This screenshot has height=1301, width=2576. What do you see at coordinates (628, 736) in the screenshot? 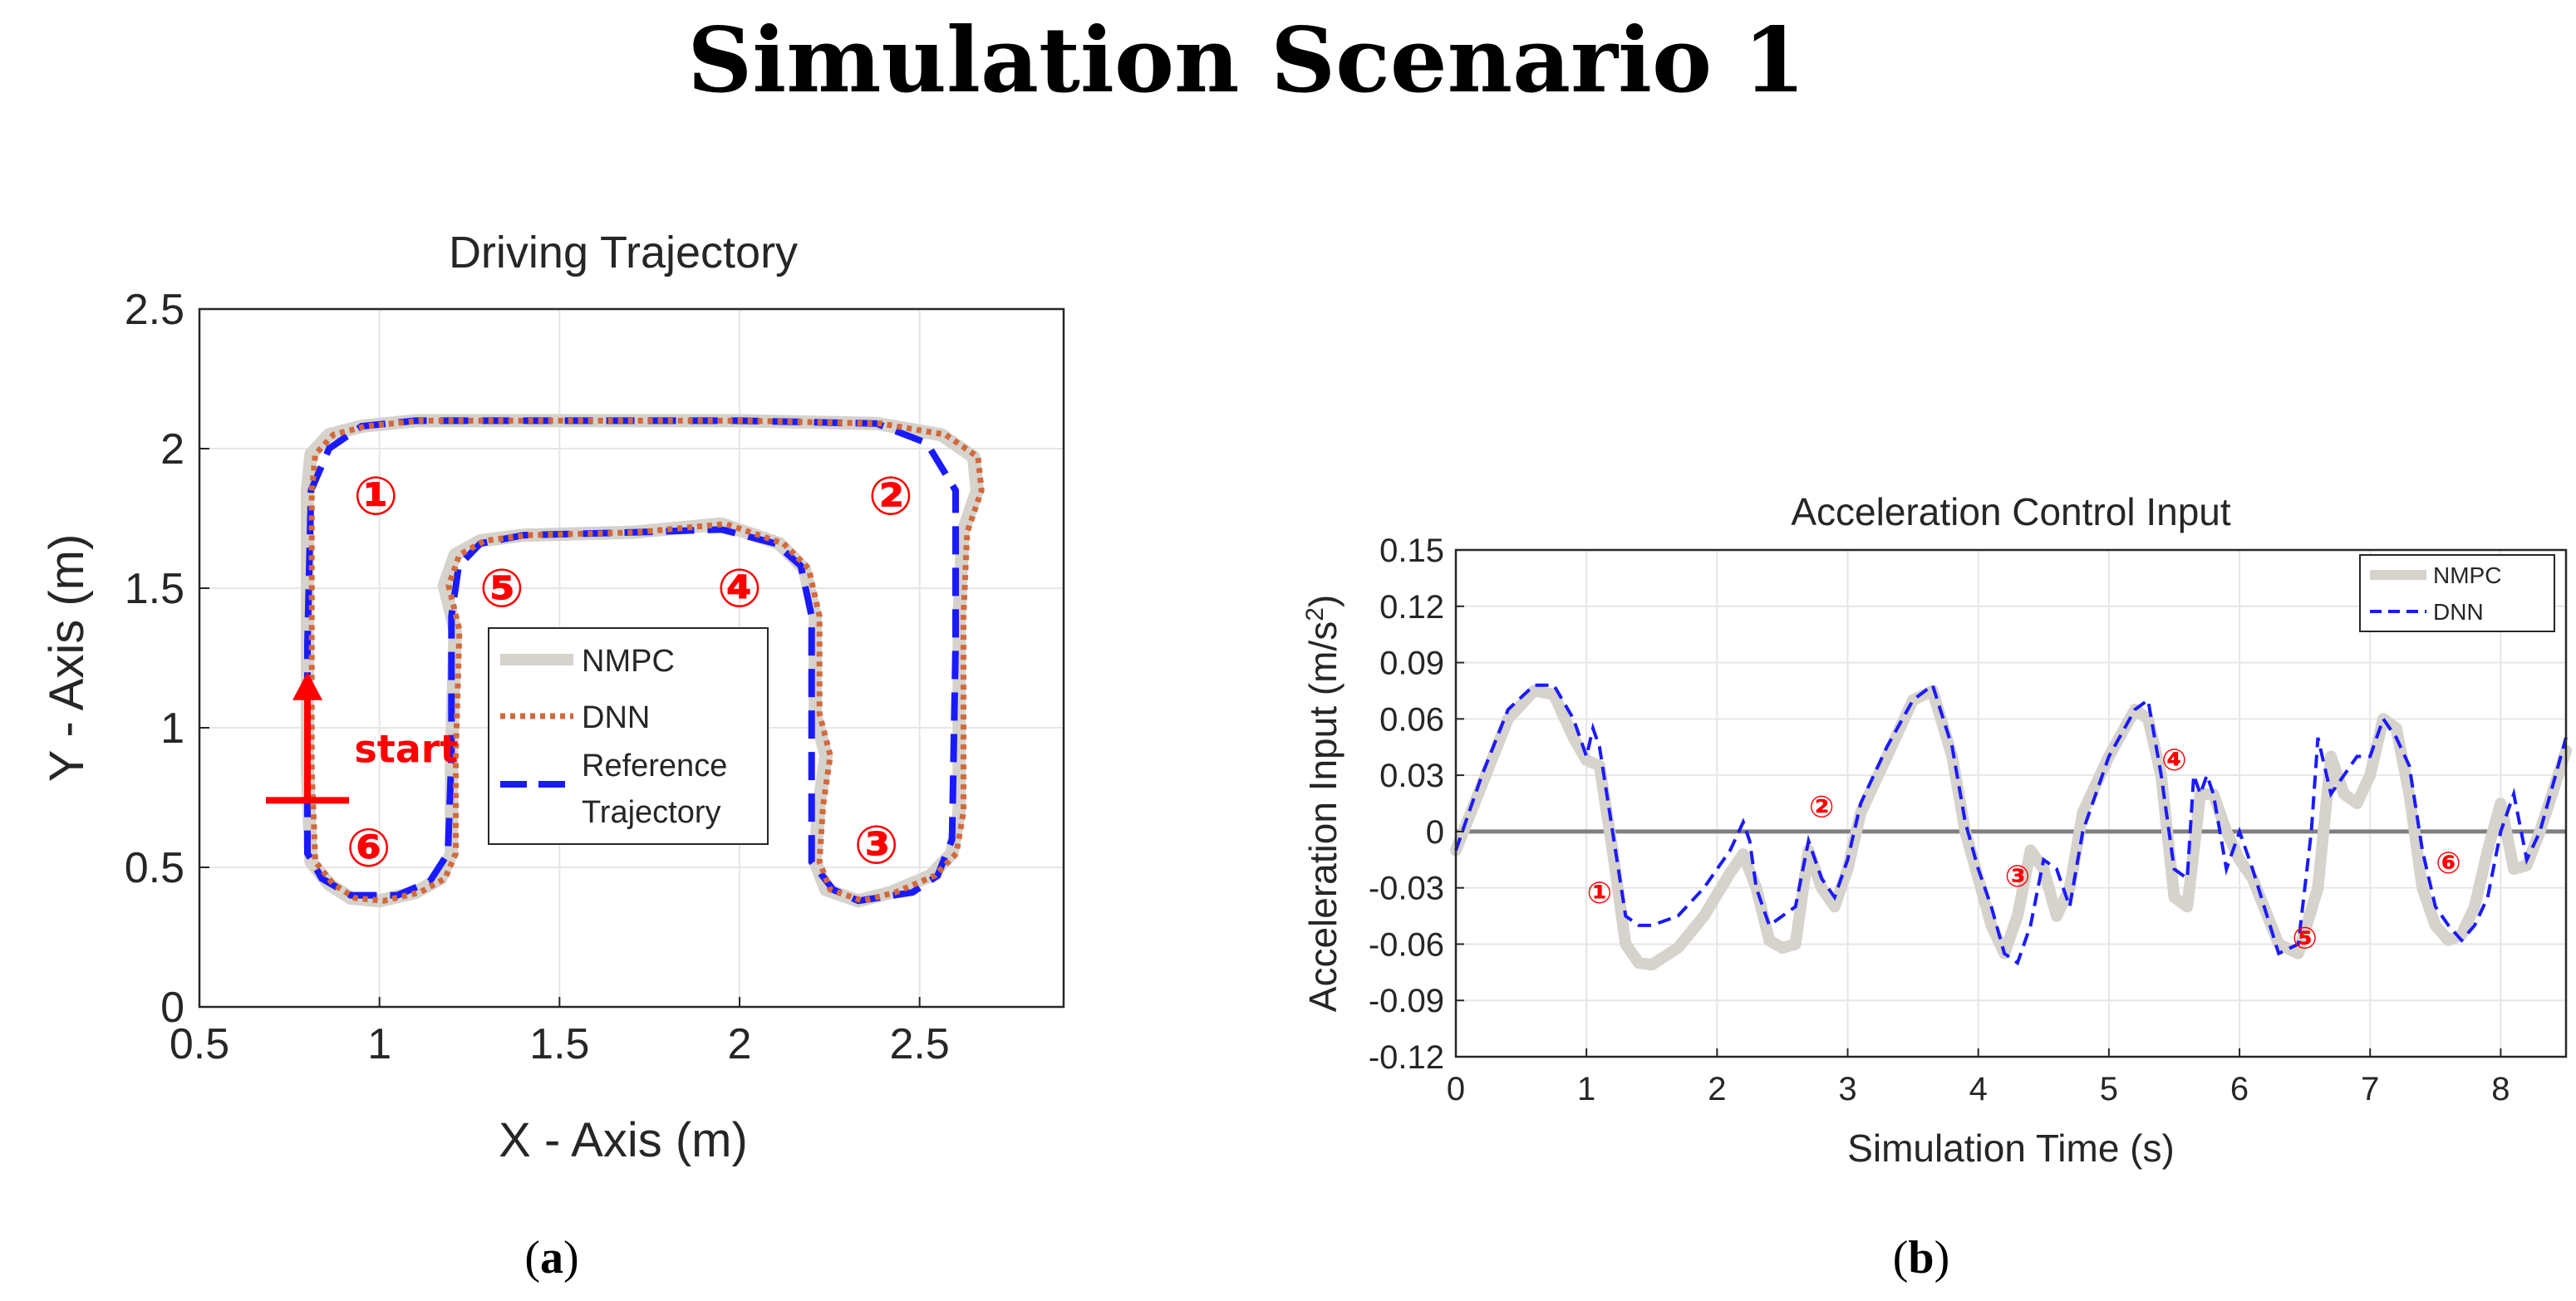
I see `chart-a-legend: NMPC DNN Reference Trajectory` at bounding box center [628, 736].